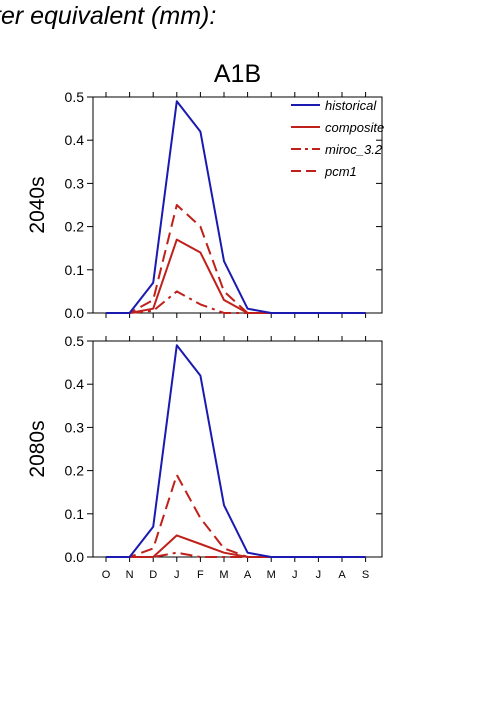  What do you see at coordinates (354, 149) in the screenshot?
I see `legend-label: miroc_3.2` at bounding box center [354, 149].